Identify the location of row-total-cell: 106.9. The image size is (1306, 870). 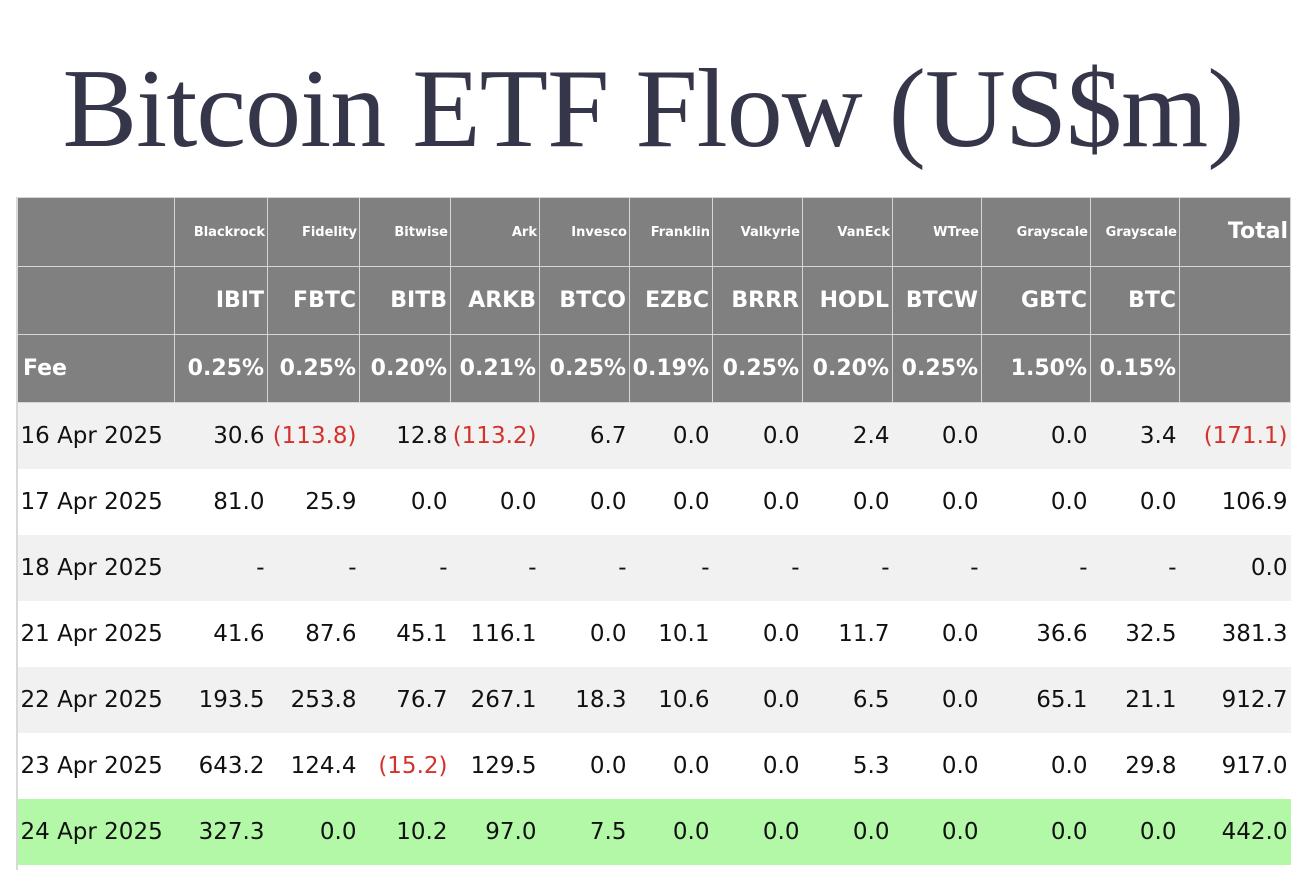
(1235, 502).